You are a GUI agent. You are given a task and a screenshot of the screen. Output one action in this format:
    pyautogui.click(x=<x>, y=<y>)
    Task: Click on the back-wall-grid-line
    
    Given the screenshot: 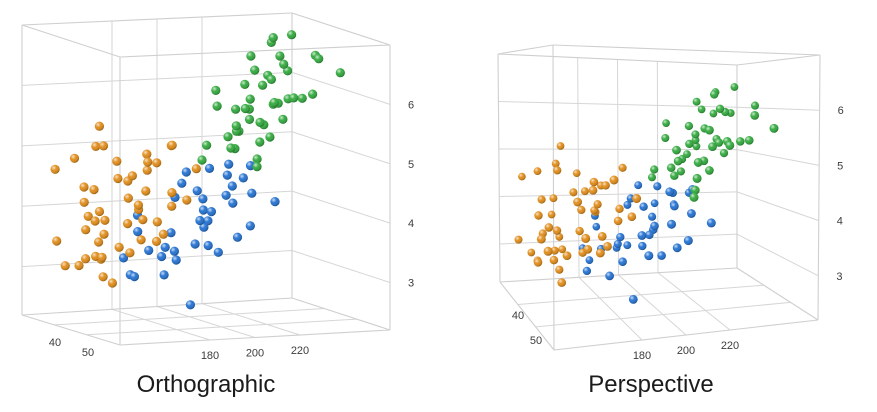 What is the action you would take?
    pyautogui.click(x=618, y=104)
    